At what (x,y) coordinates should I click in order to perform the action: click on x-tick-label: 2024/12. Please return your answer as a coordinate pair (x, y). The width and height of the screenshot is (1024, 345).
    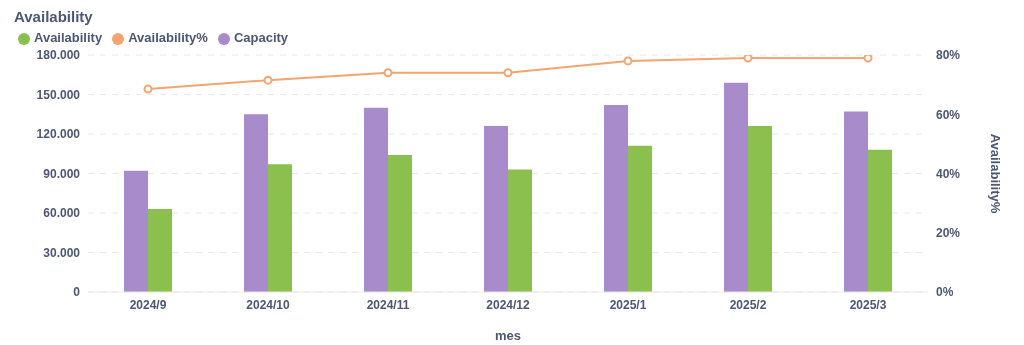
    Looking at the image, I should click on (508, 304).